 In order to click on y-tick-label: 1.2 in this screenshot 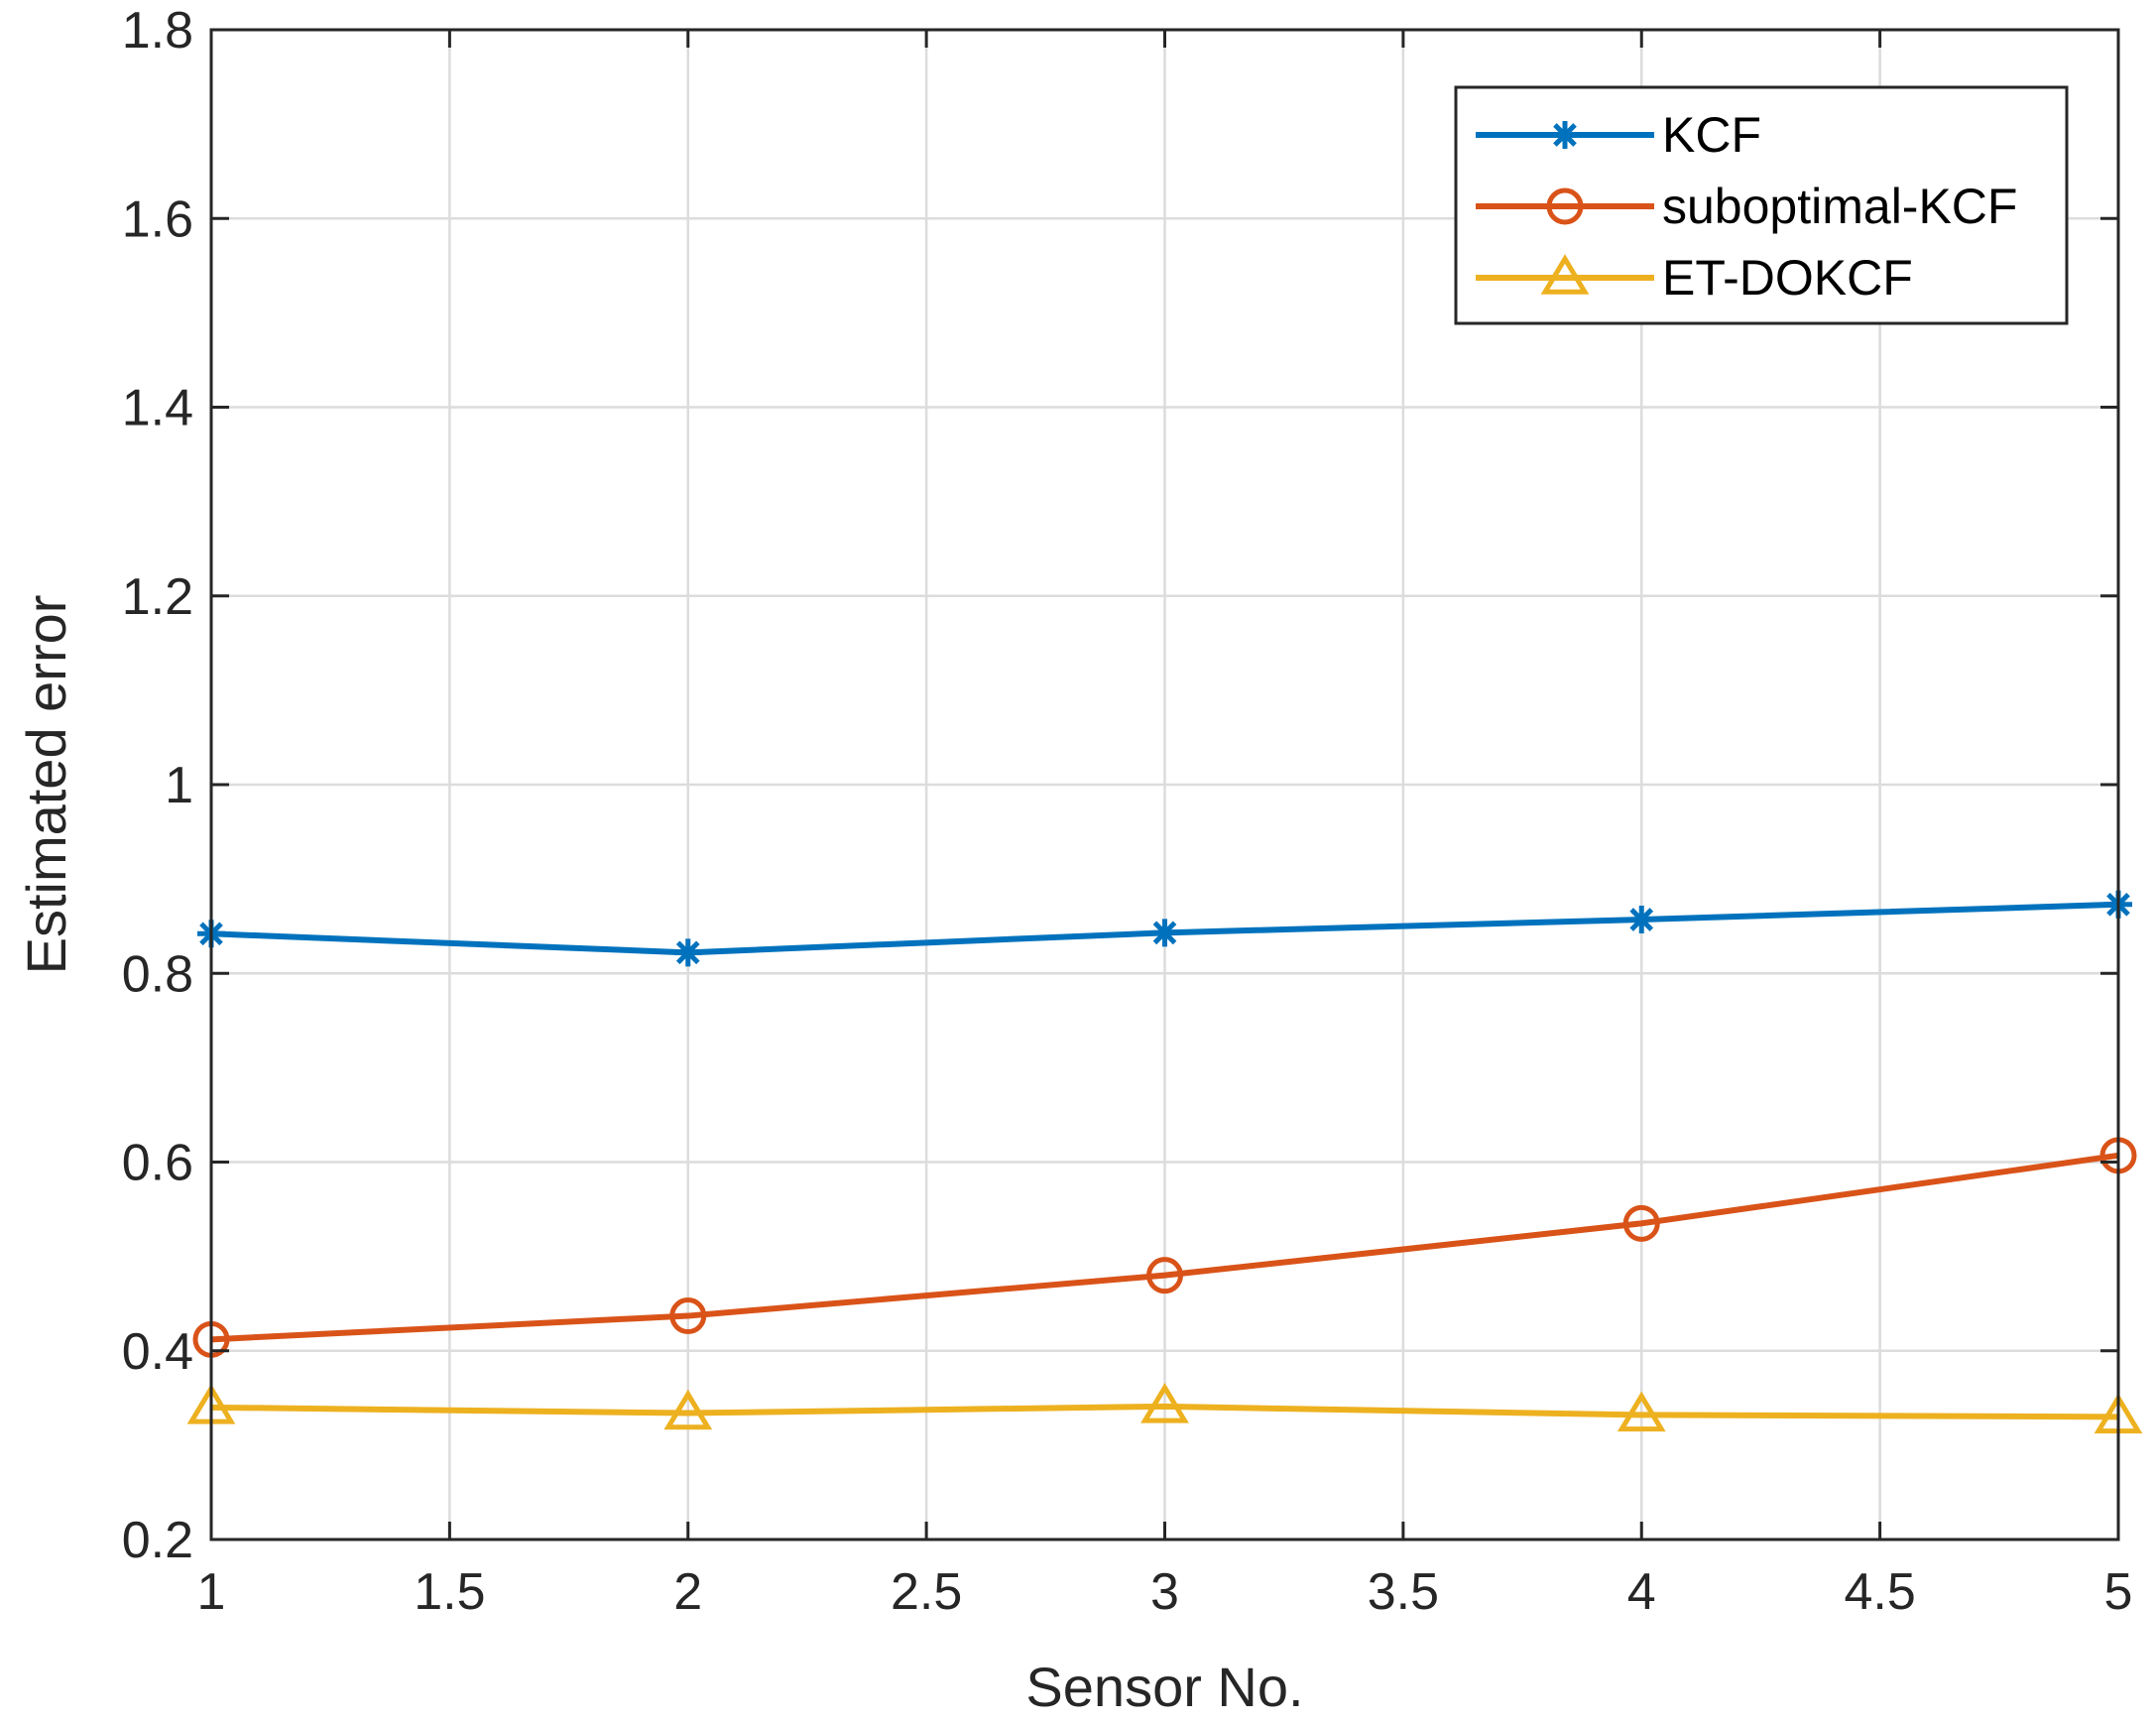, I will do `click(157, 597)`.